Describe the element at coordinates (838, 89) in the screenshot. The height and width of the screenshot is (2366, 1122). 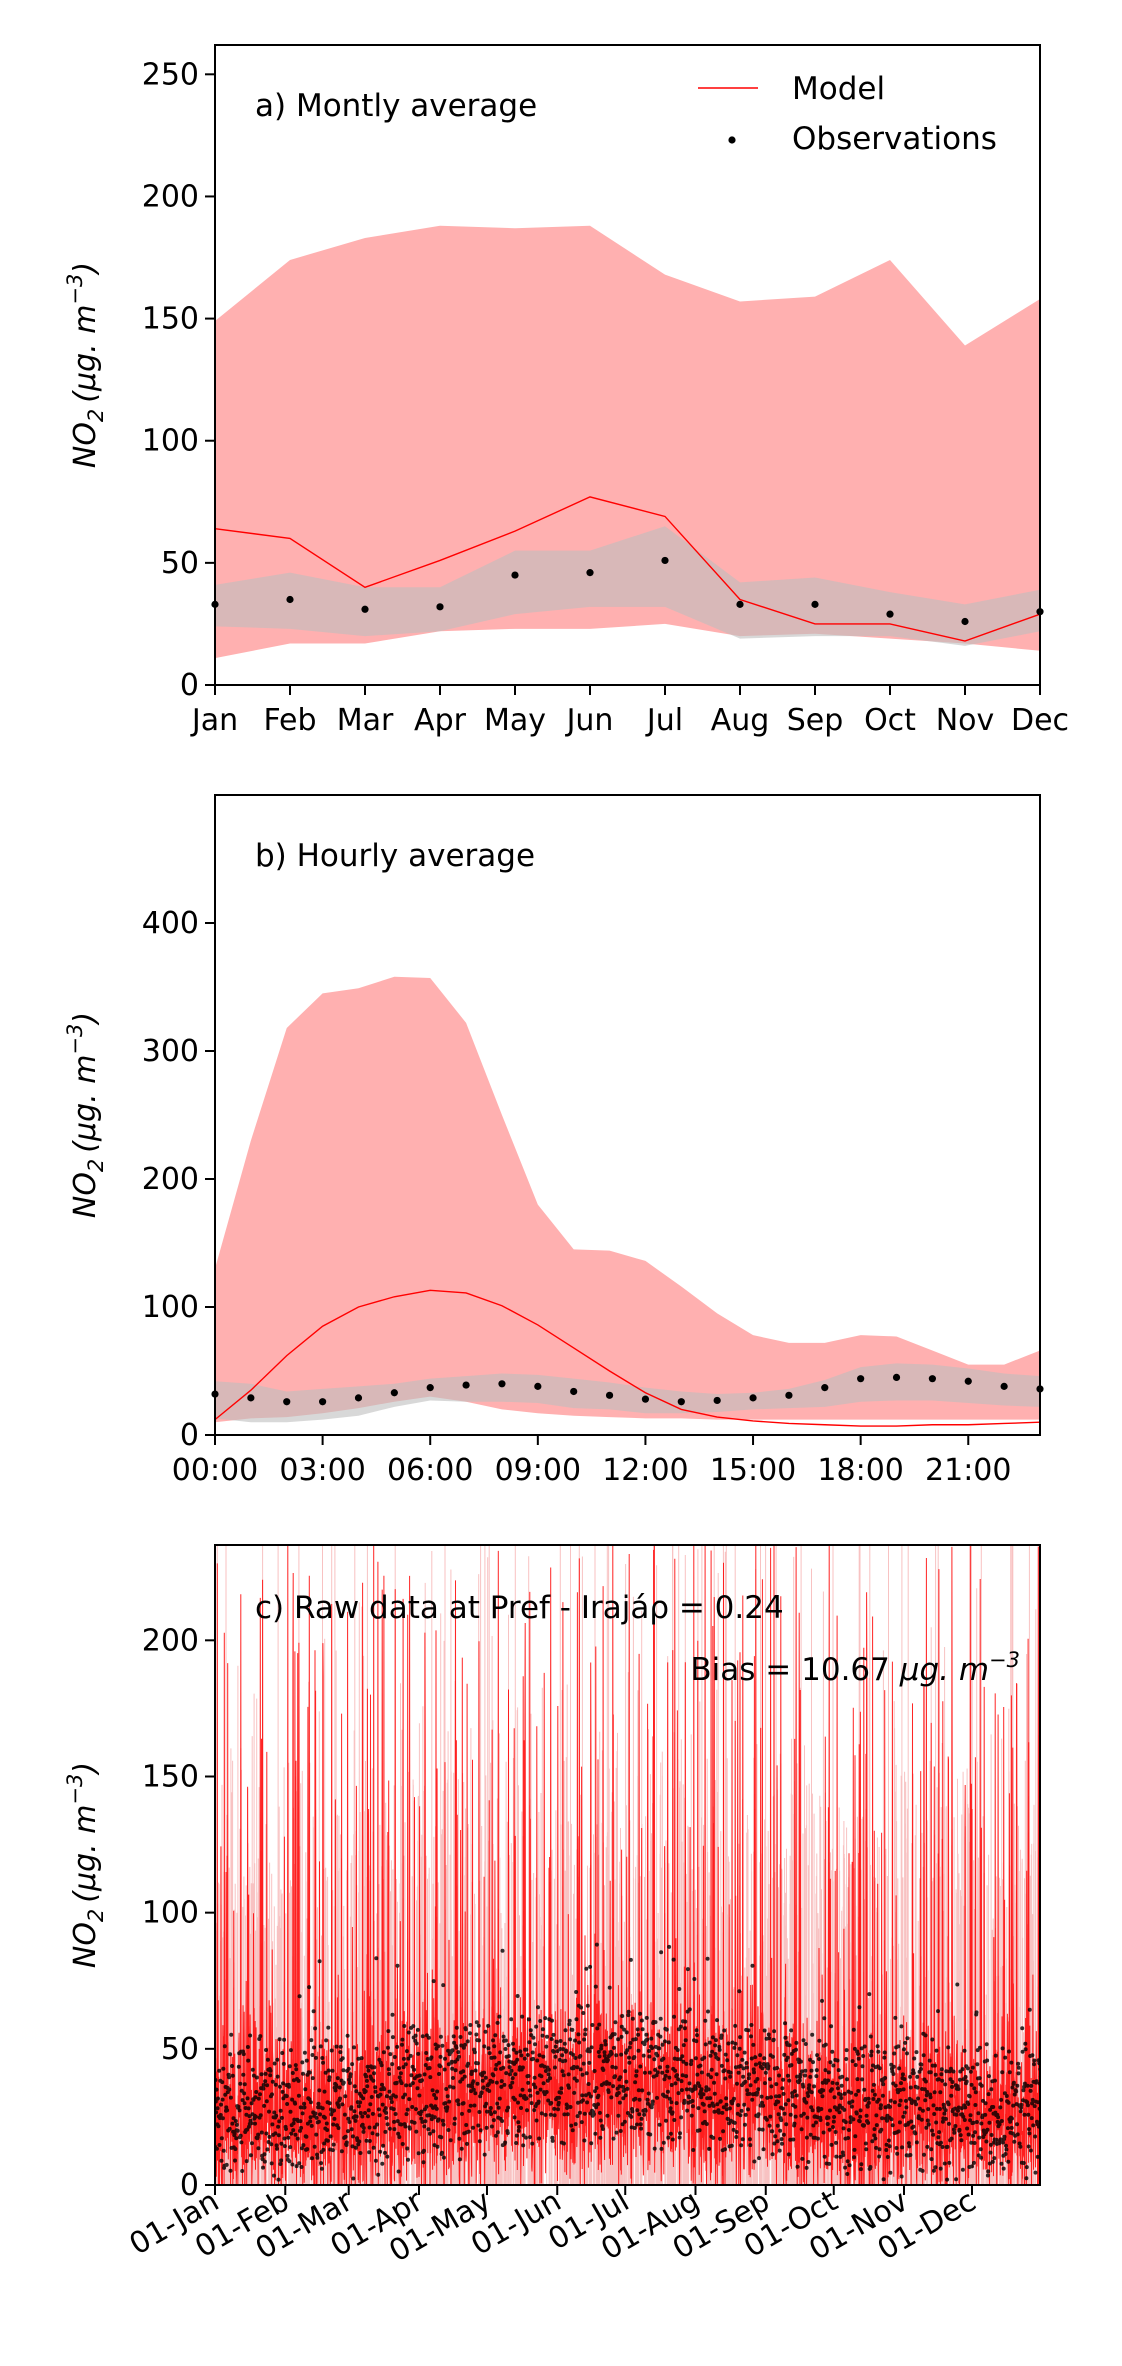
I see `legend-model-label: Model` at that location.